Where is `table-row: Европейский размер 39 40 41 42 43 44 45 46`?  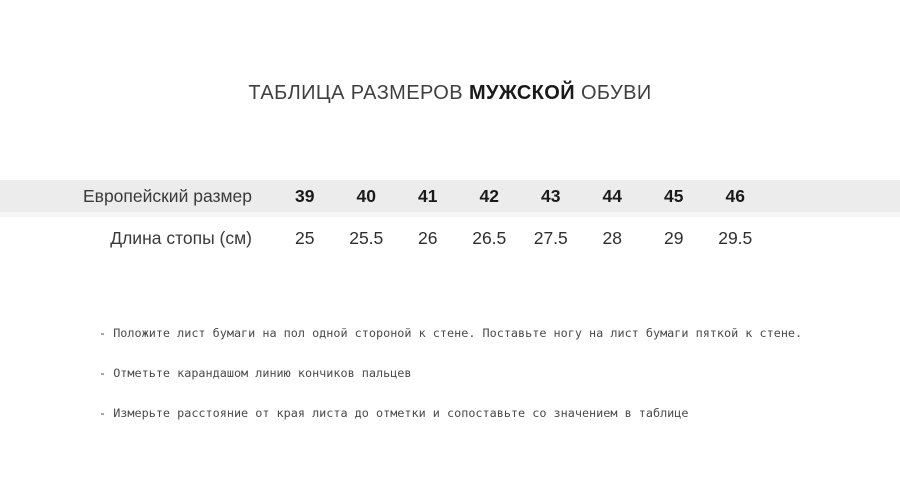 table-row: Европейский размер 39 40 41 42 43 44 45 46 is located at coordinates (450, 198).